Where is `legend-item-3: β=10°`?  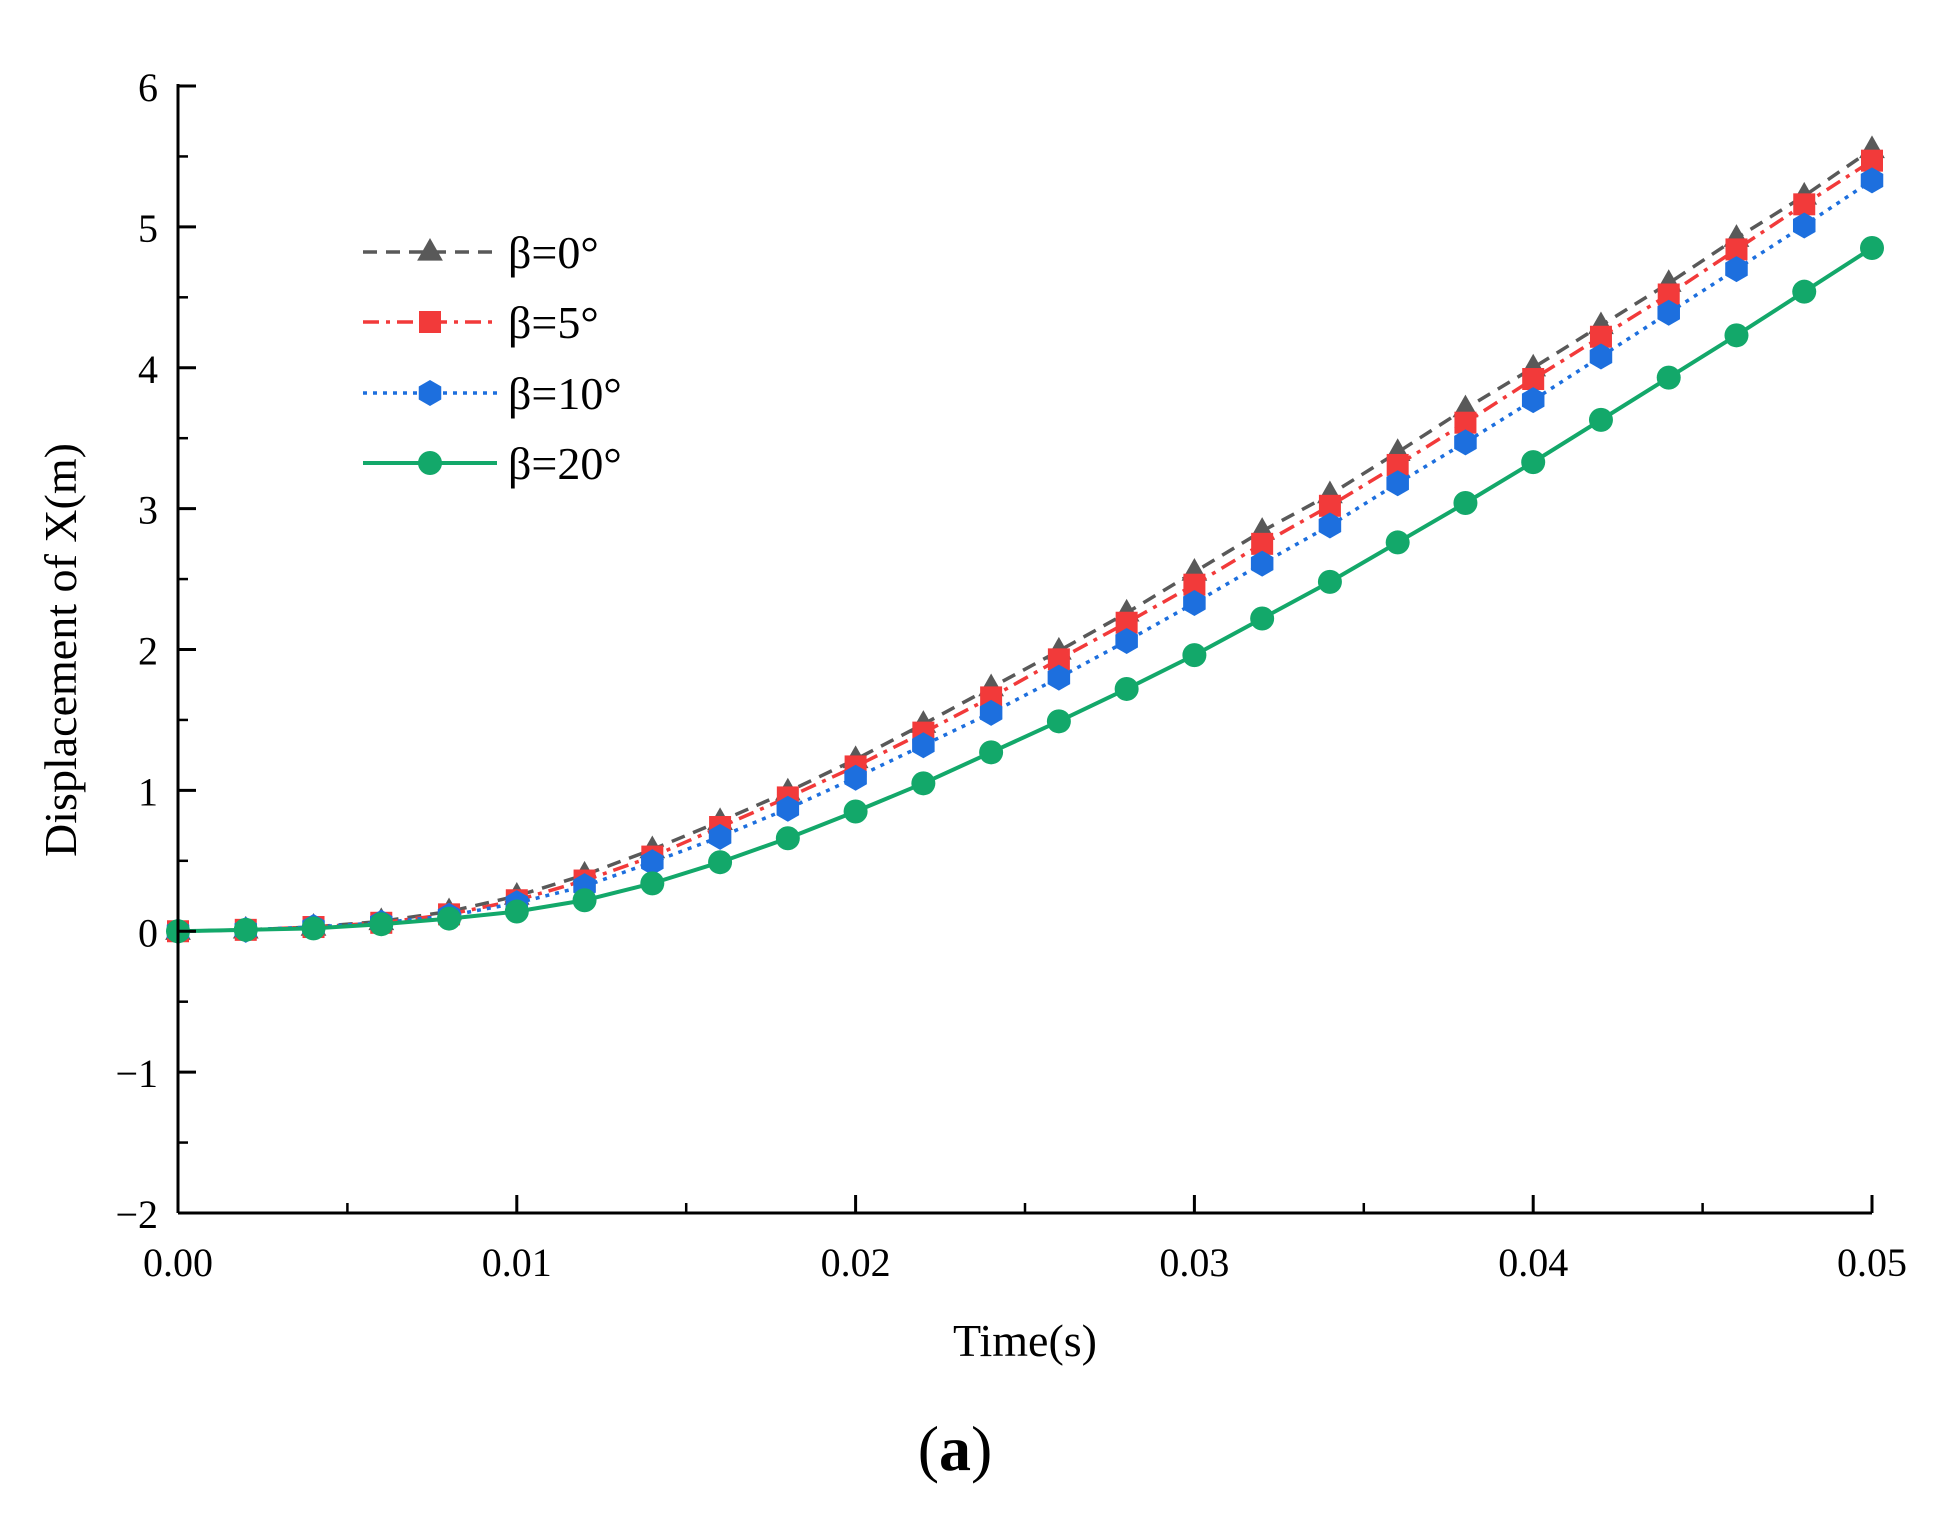
legend-item-3: β=10° is located at coordinates (492, 393).